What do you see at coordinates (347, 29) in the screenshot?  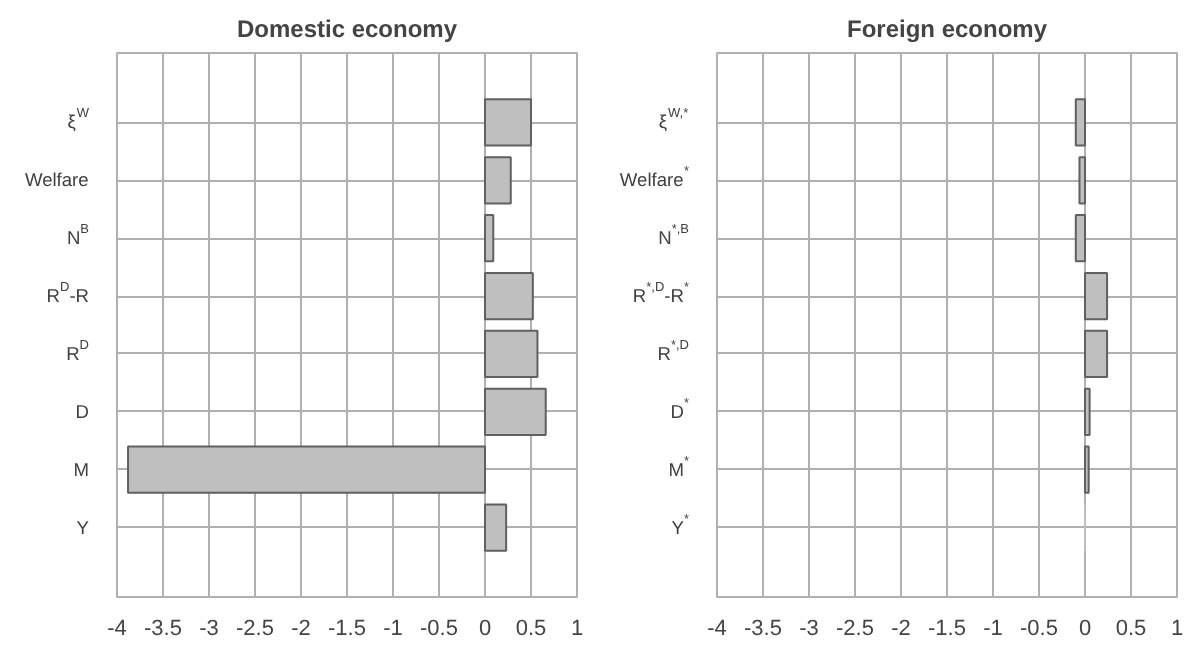 I see `chart-title: Domestic economy` at bounding box center [347, 29].